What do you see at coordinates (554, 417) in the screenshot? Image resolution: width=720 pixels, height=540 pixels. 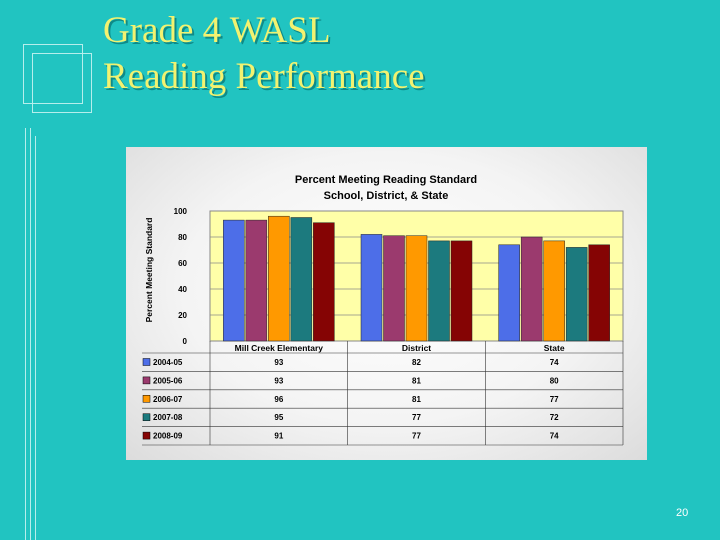 I see `data-label: 72` at bounding box center [554, 417].